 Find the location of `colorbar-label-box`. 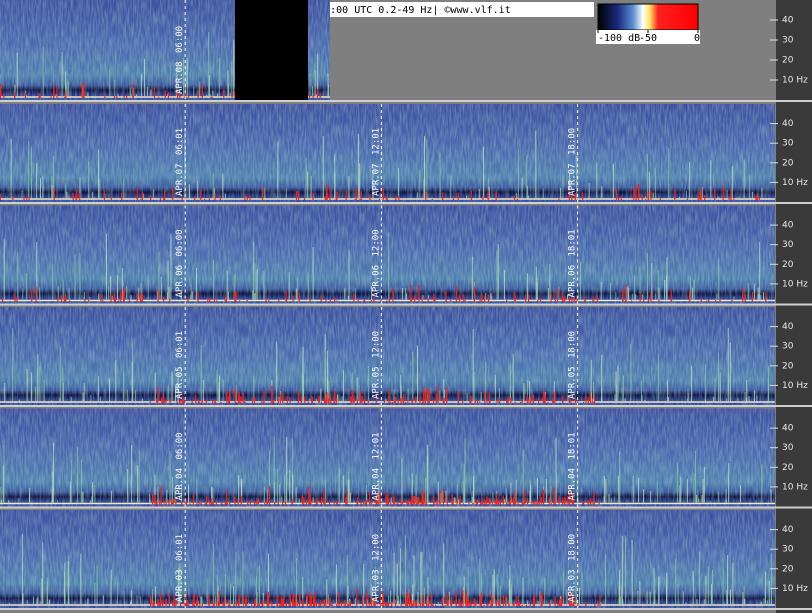

colorbar-label-box is located at coordinates (648, 37).